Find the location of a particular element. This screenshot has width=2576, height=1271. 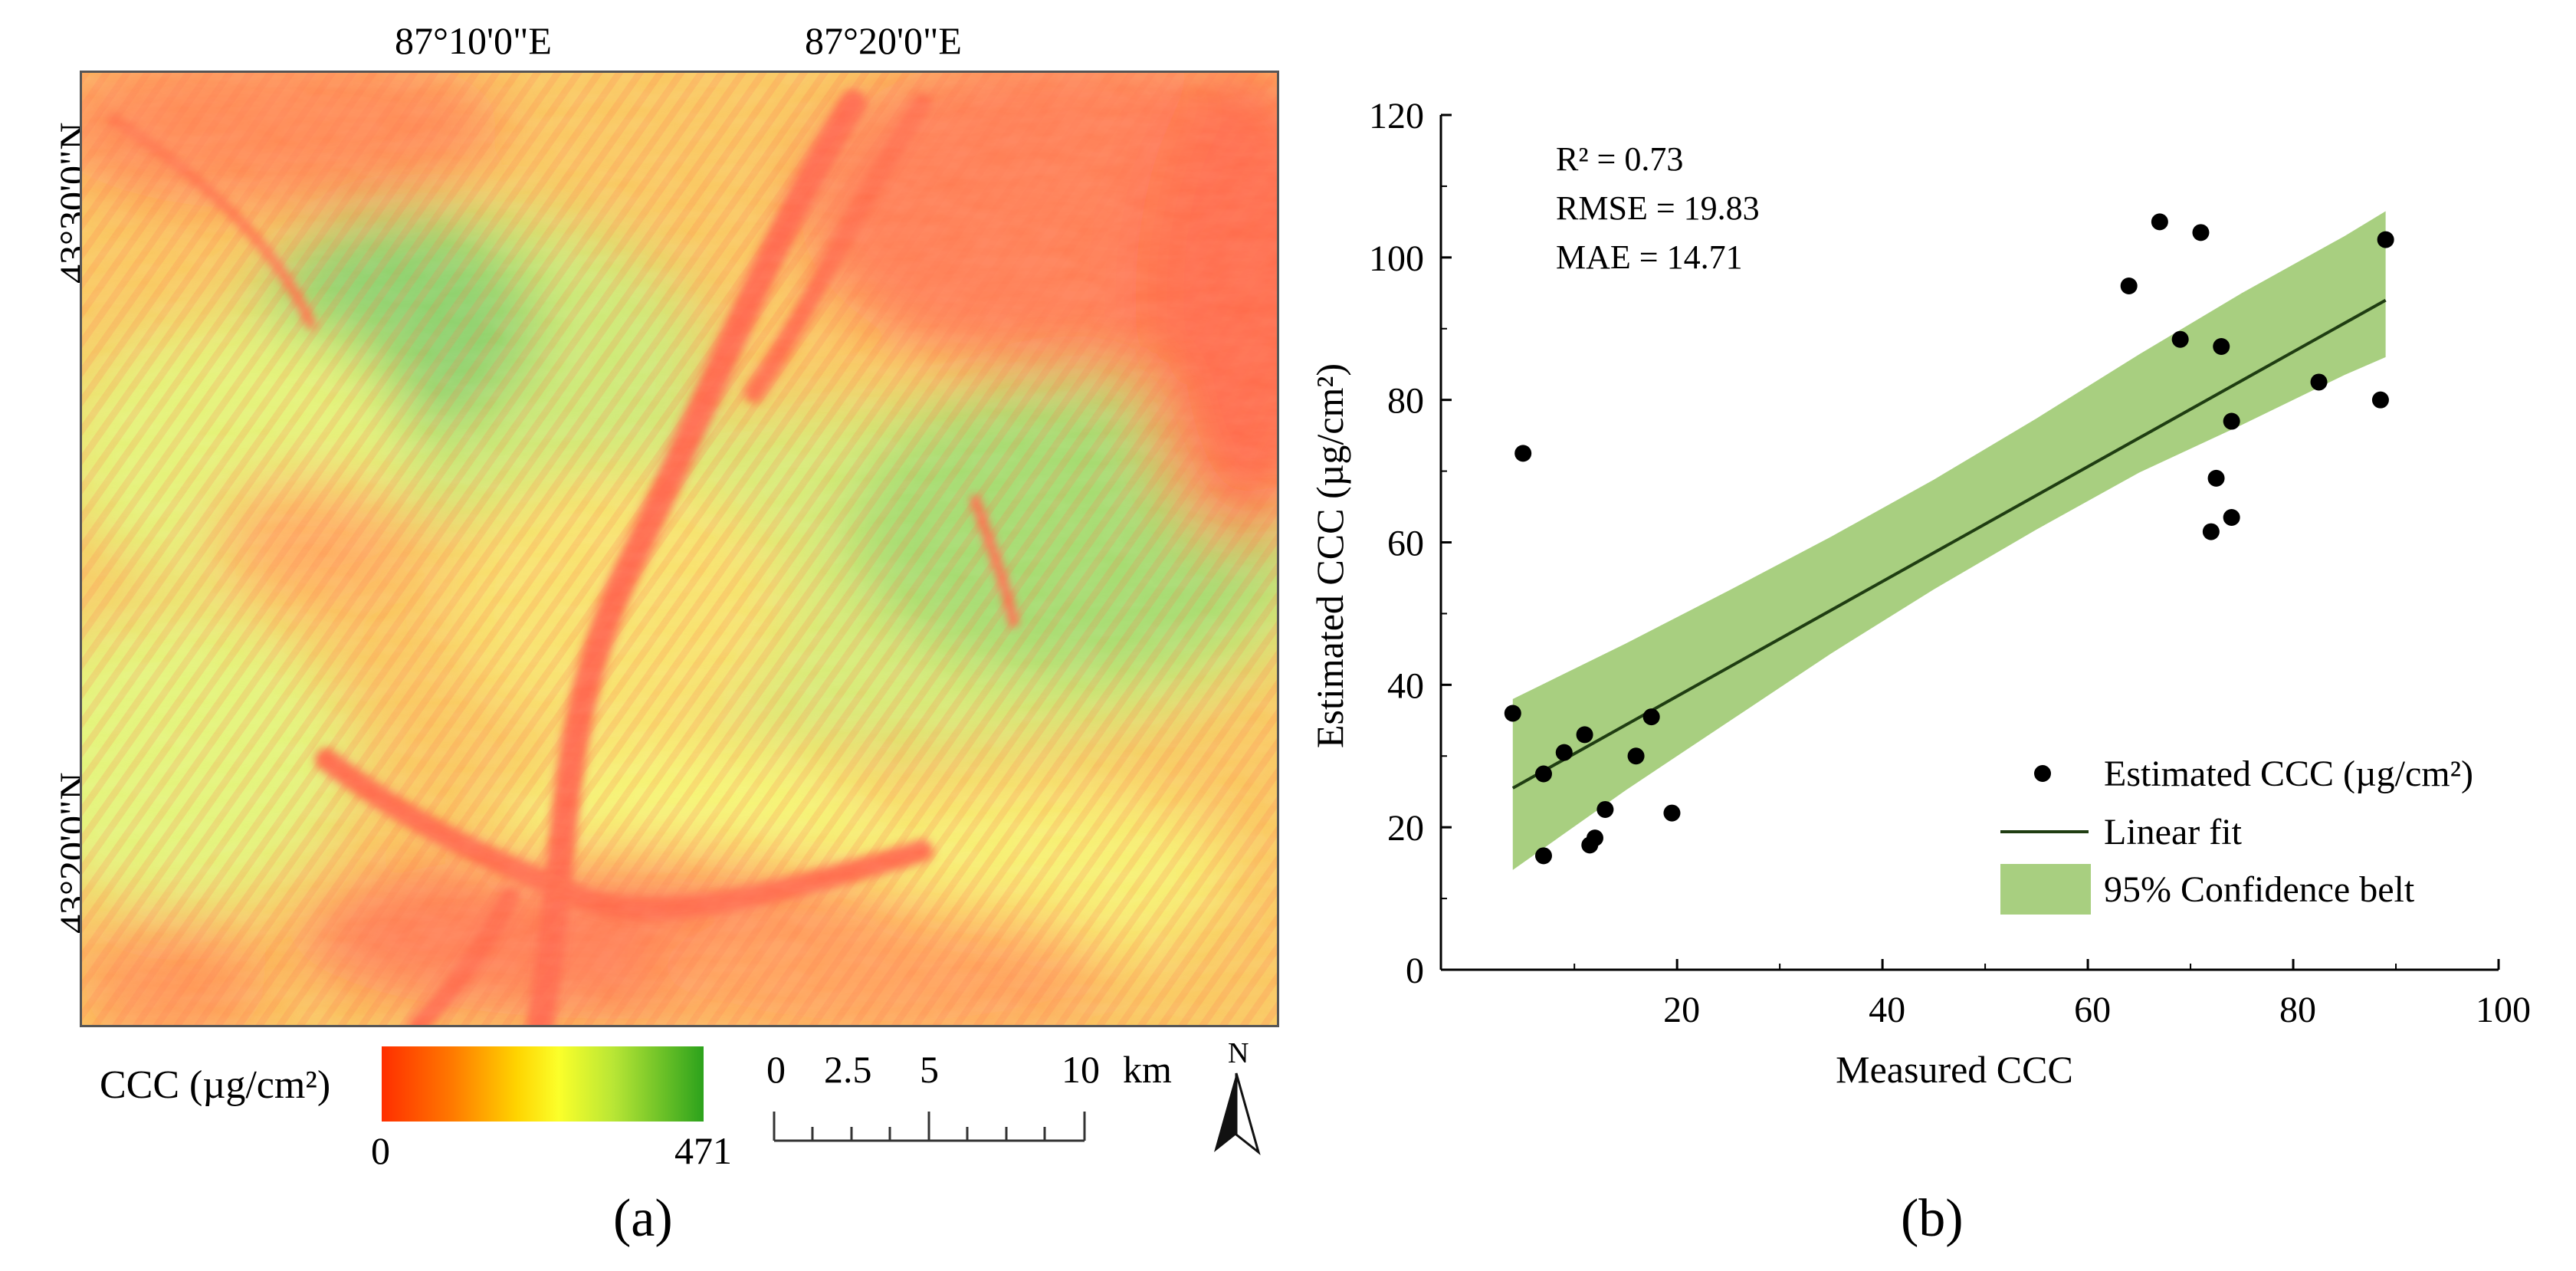

scale-bar is located at coordinates (929, 1127).